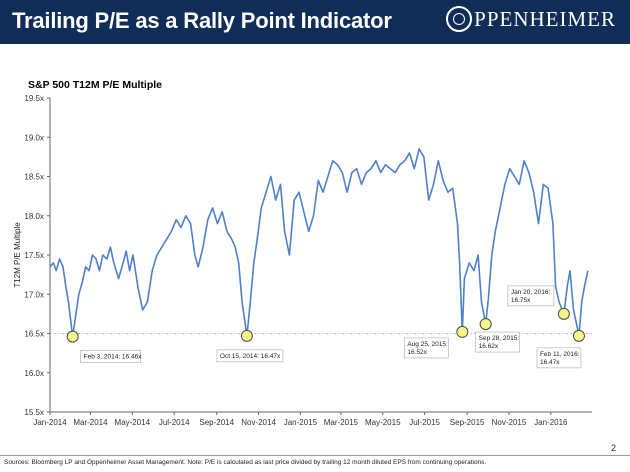 Image resolution: width=630 pixels, height=472 pixels. I want to click on y-tick-label: 18.0x, so click(34, 216).